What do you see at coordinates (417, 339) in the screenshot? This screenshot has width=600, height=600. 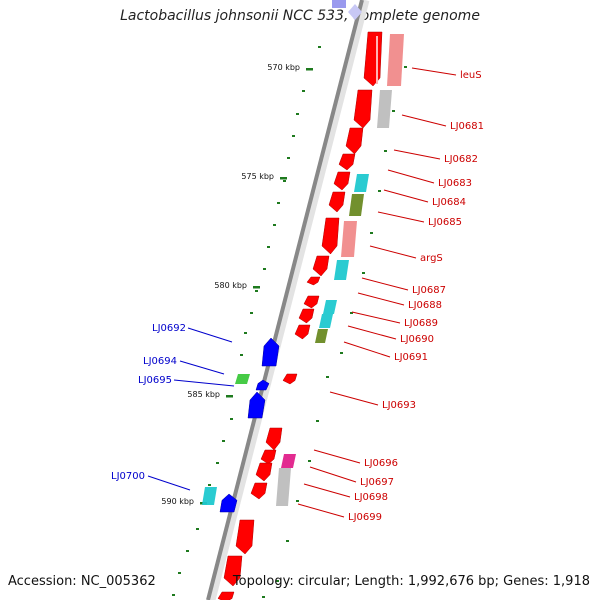 I see `gene-label-lj0690: LJ0690` at bounding box center [417, 339].